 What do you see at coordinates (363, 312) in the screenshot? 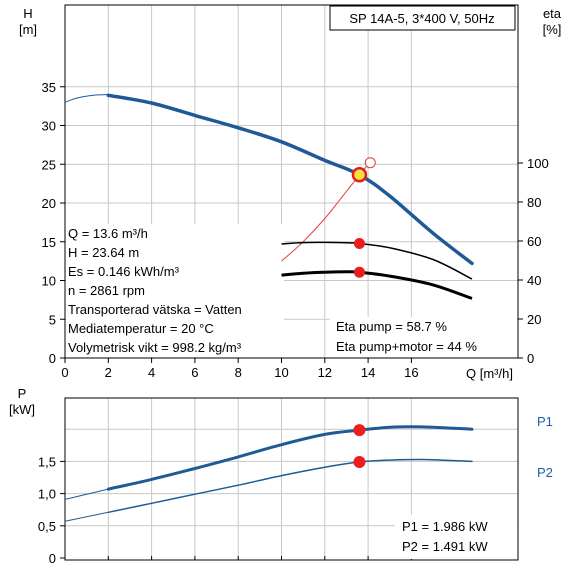
I see `duty-point-markers` at bounding box center [363, 312].